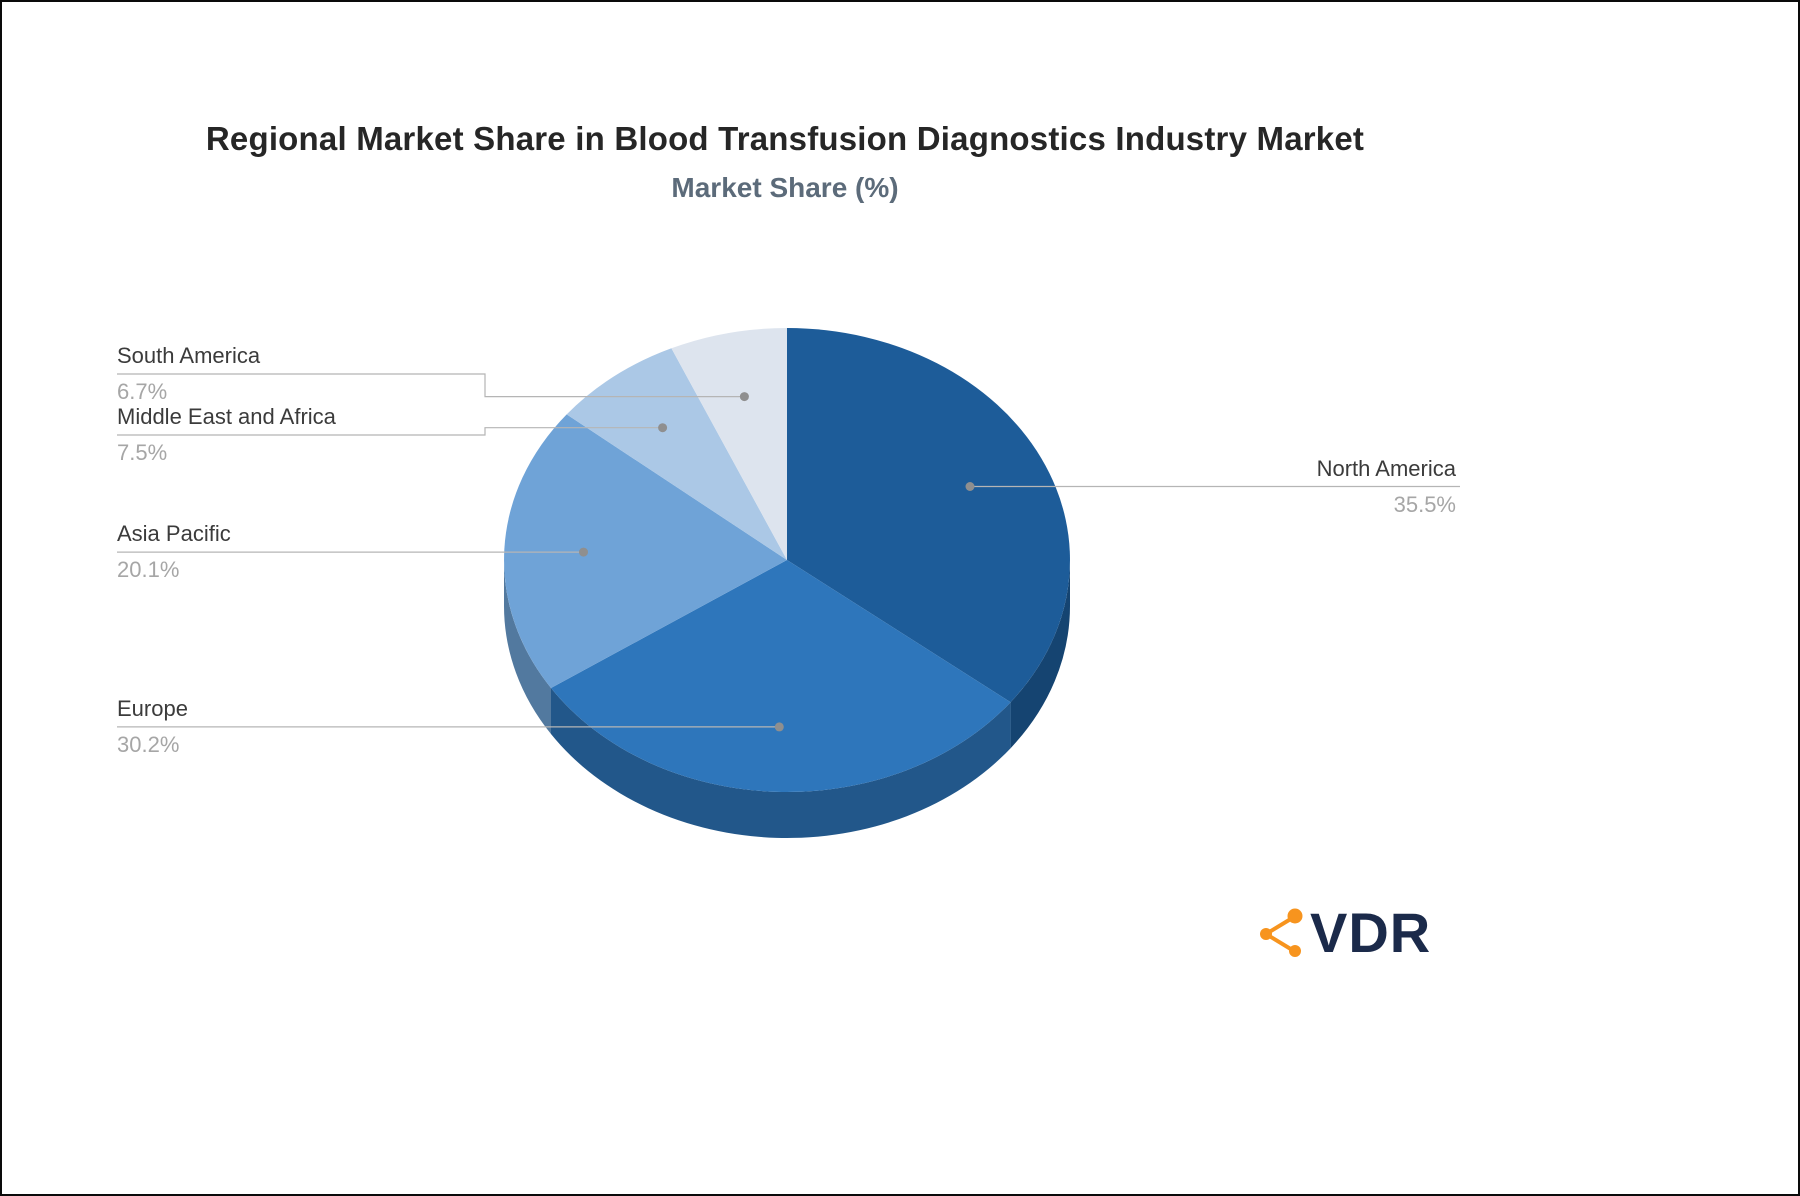  I want to click on vdr-logo-icon, so click(1281, 932).